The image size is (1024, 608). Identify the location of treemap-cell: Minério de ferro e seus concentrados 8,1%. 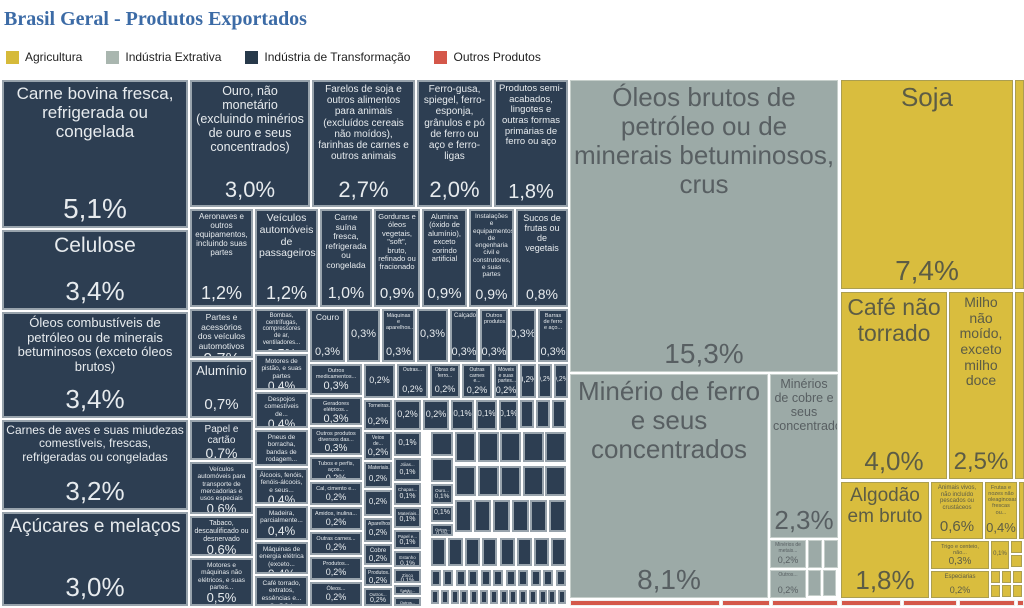
(669, 486).